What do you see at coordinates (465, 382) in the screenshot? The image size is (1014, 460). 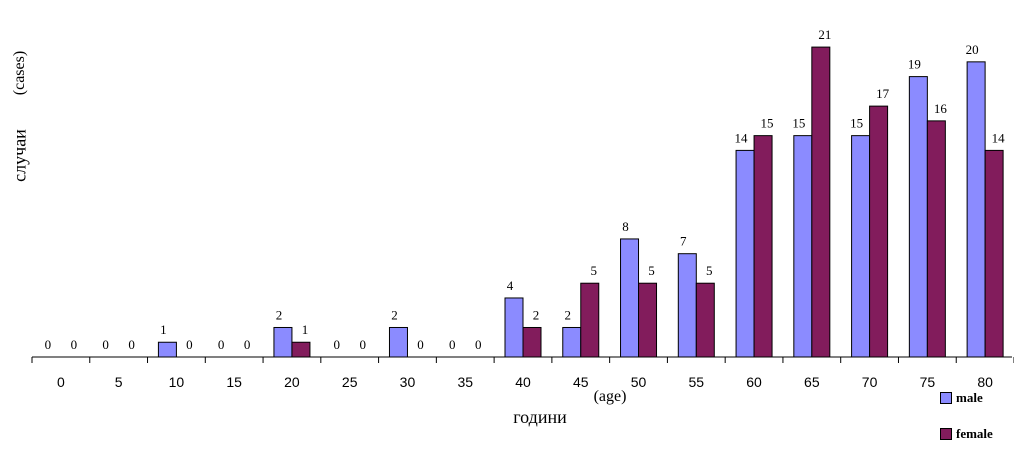 I see `x-tick-label: 35` at bounding box center [465, 382].